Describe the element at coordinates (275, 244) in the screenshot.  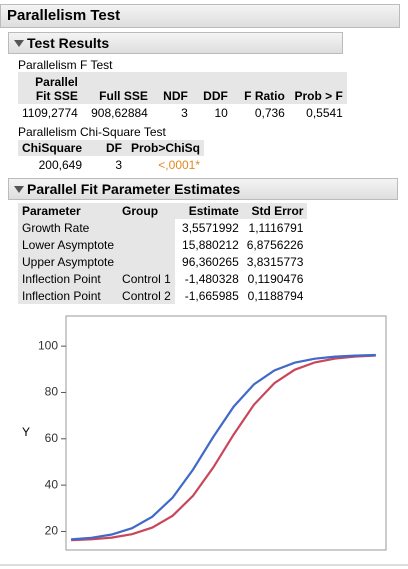
I see `cell: 6,8756226` at that location.